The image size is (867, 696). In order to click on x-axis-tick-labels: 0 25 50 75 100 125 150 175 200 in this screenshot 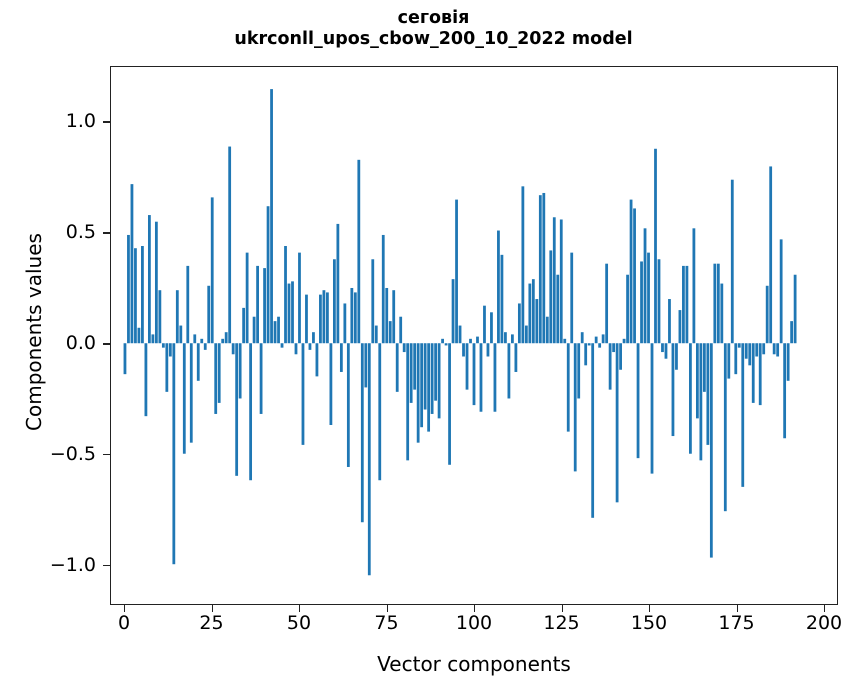, I will do `click(476, 627)`.